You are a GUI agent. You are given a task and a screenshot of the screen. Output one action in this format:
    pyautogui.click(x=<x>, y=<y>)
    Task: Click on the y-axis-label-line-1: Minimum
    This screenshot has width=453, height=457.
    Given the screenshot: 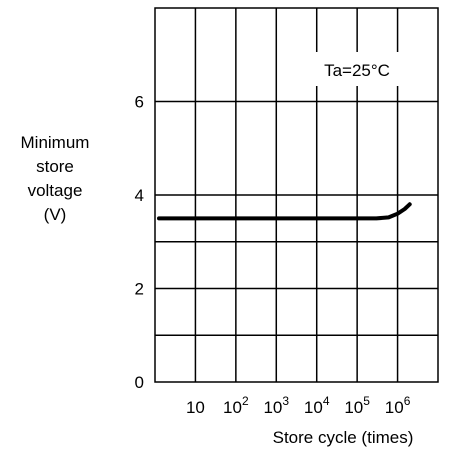 What is the action you would take?
    pyautogui.click(x=55, y=142)
    